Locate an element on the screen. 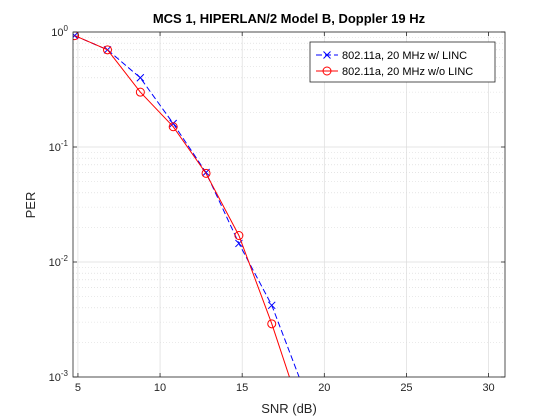 Image resolution: width=560 pixels, height=420 pixels. legend-label-with-linc: 802.11a, 20 MHz w/ LINC is located at coordinates (404, 56).